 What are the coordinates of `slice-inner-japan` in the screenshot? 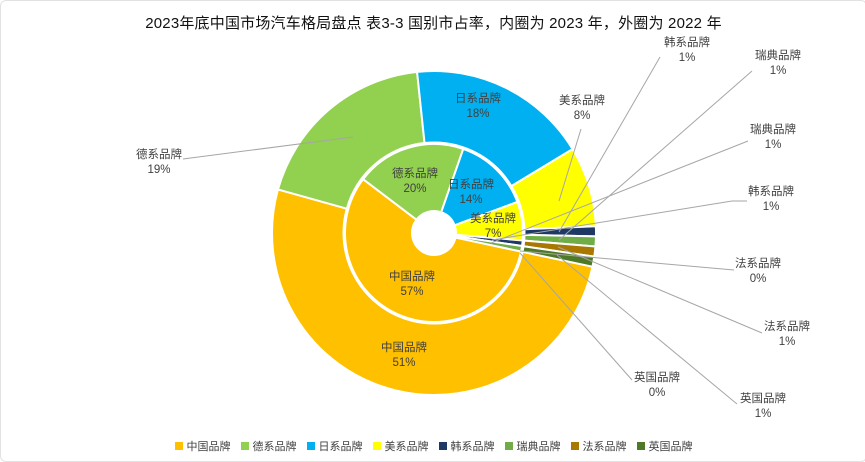 It's located at (479, 187).